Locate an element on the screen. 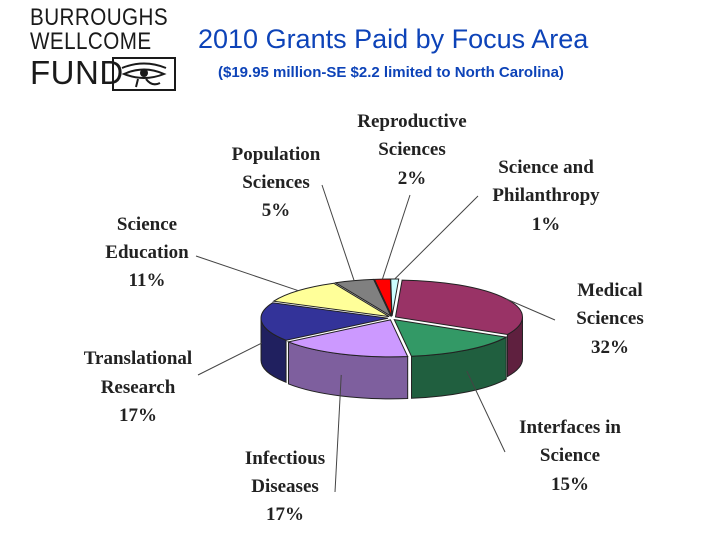  pie-tops is located at coordinates (391, 318).